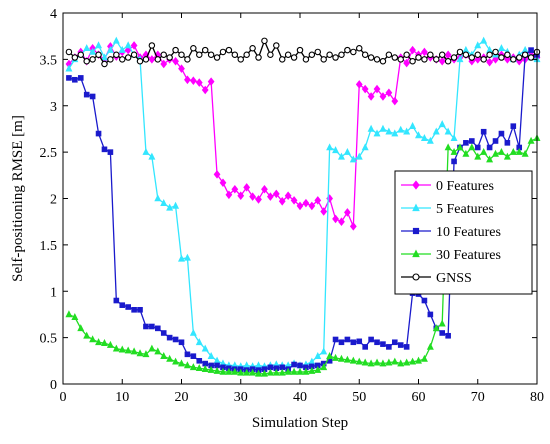 The height and width of the screenshot is (444, 550). I want to click on y-tick-label: 0.5, so click(49, 339).